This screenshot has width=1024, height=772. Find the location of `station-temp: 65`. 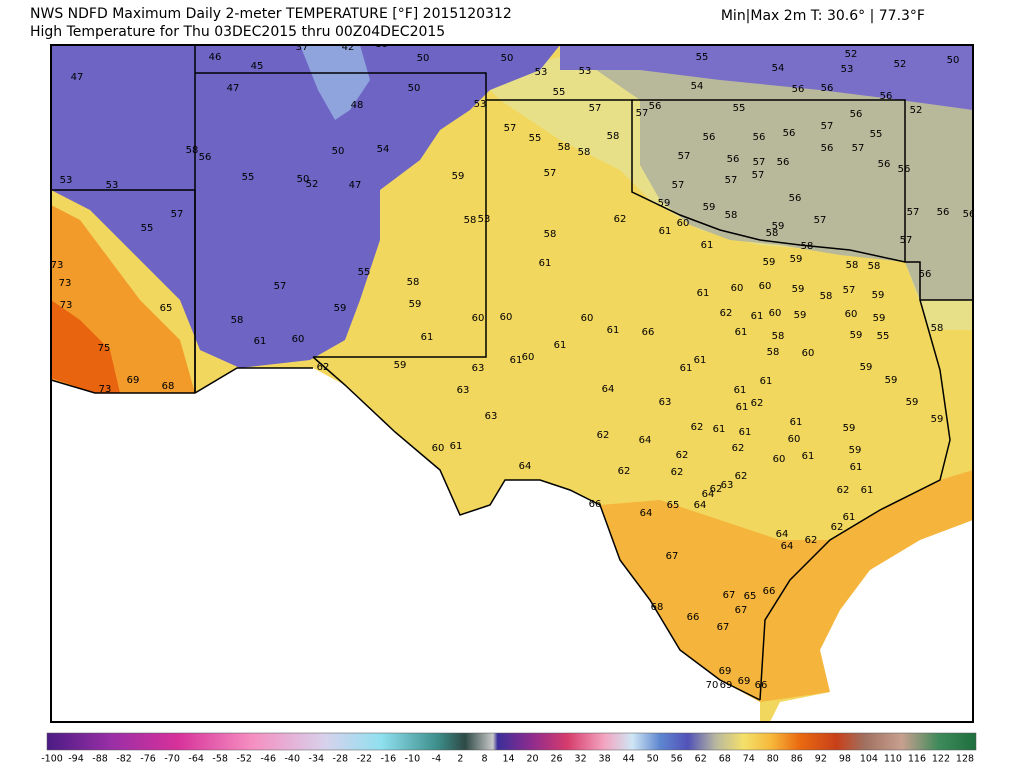

station-temp: 65 is located at coordinates (166, 308).